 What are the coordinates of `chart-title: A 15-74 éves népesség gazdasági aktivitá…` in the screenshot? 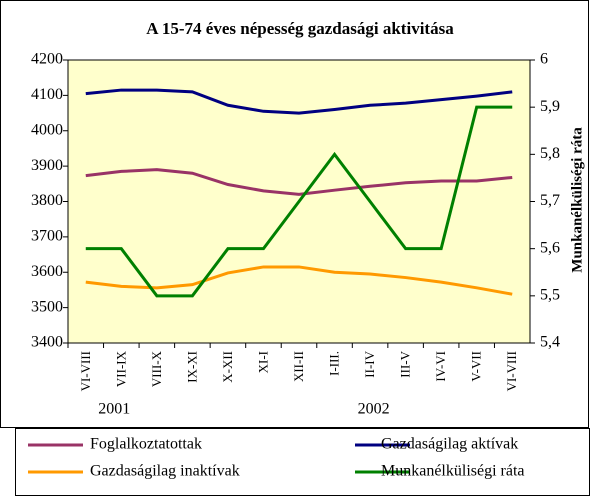 It's located at (300, 28).